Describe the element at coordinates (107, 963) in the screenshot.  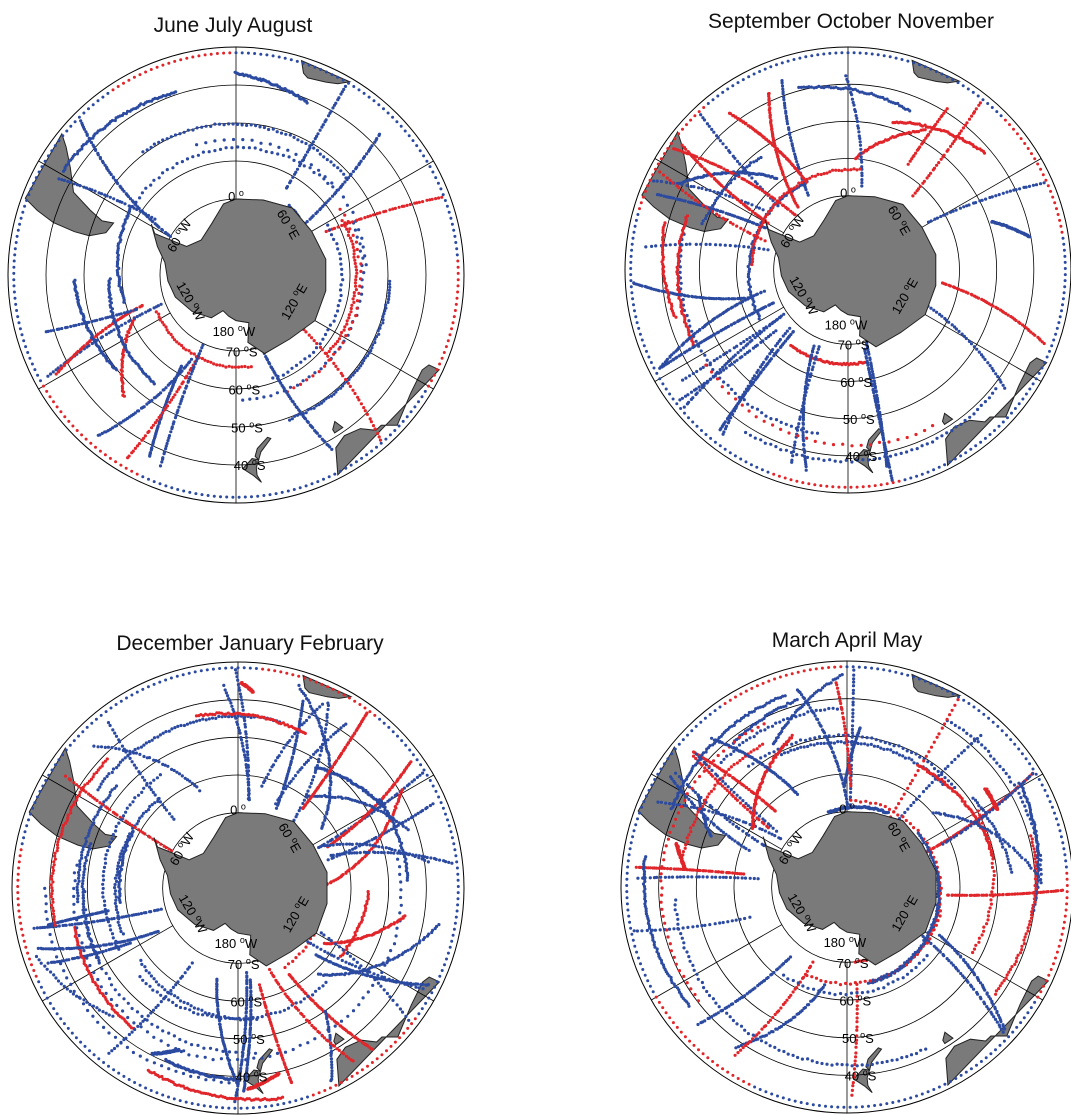
I see `meridian-line` at that location.